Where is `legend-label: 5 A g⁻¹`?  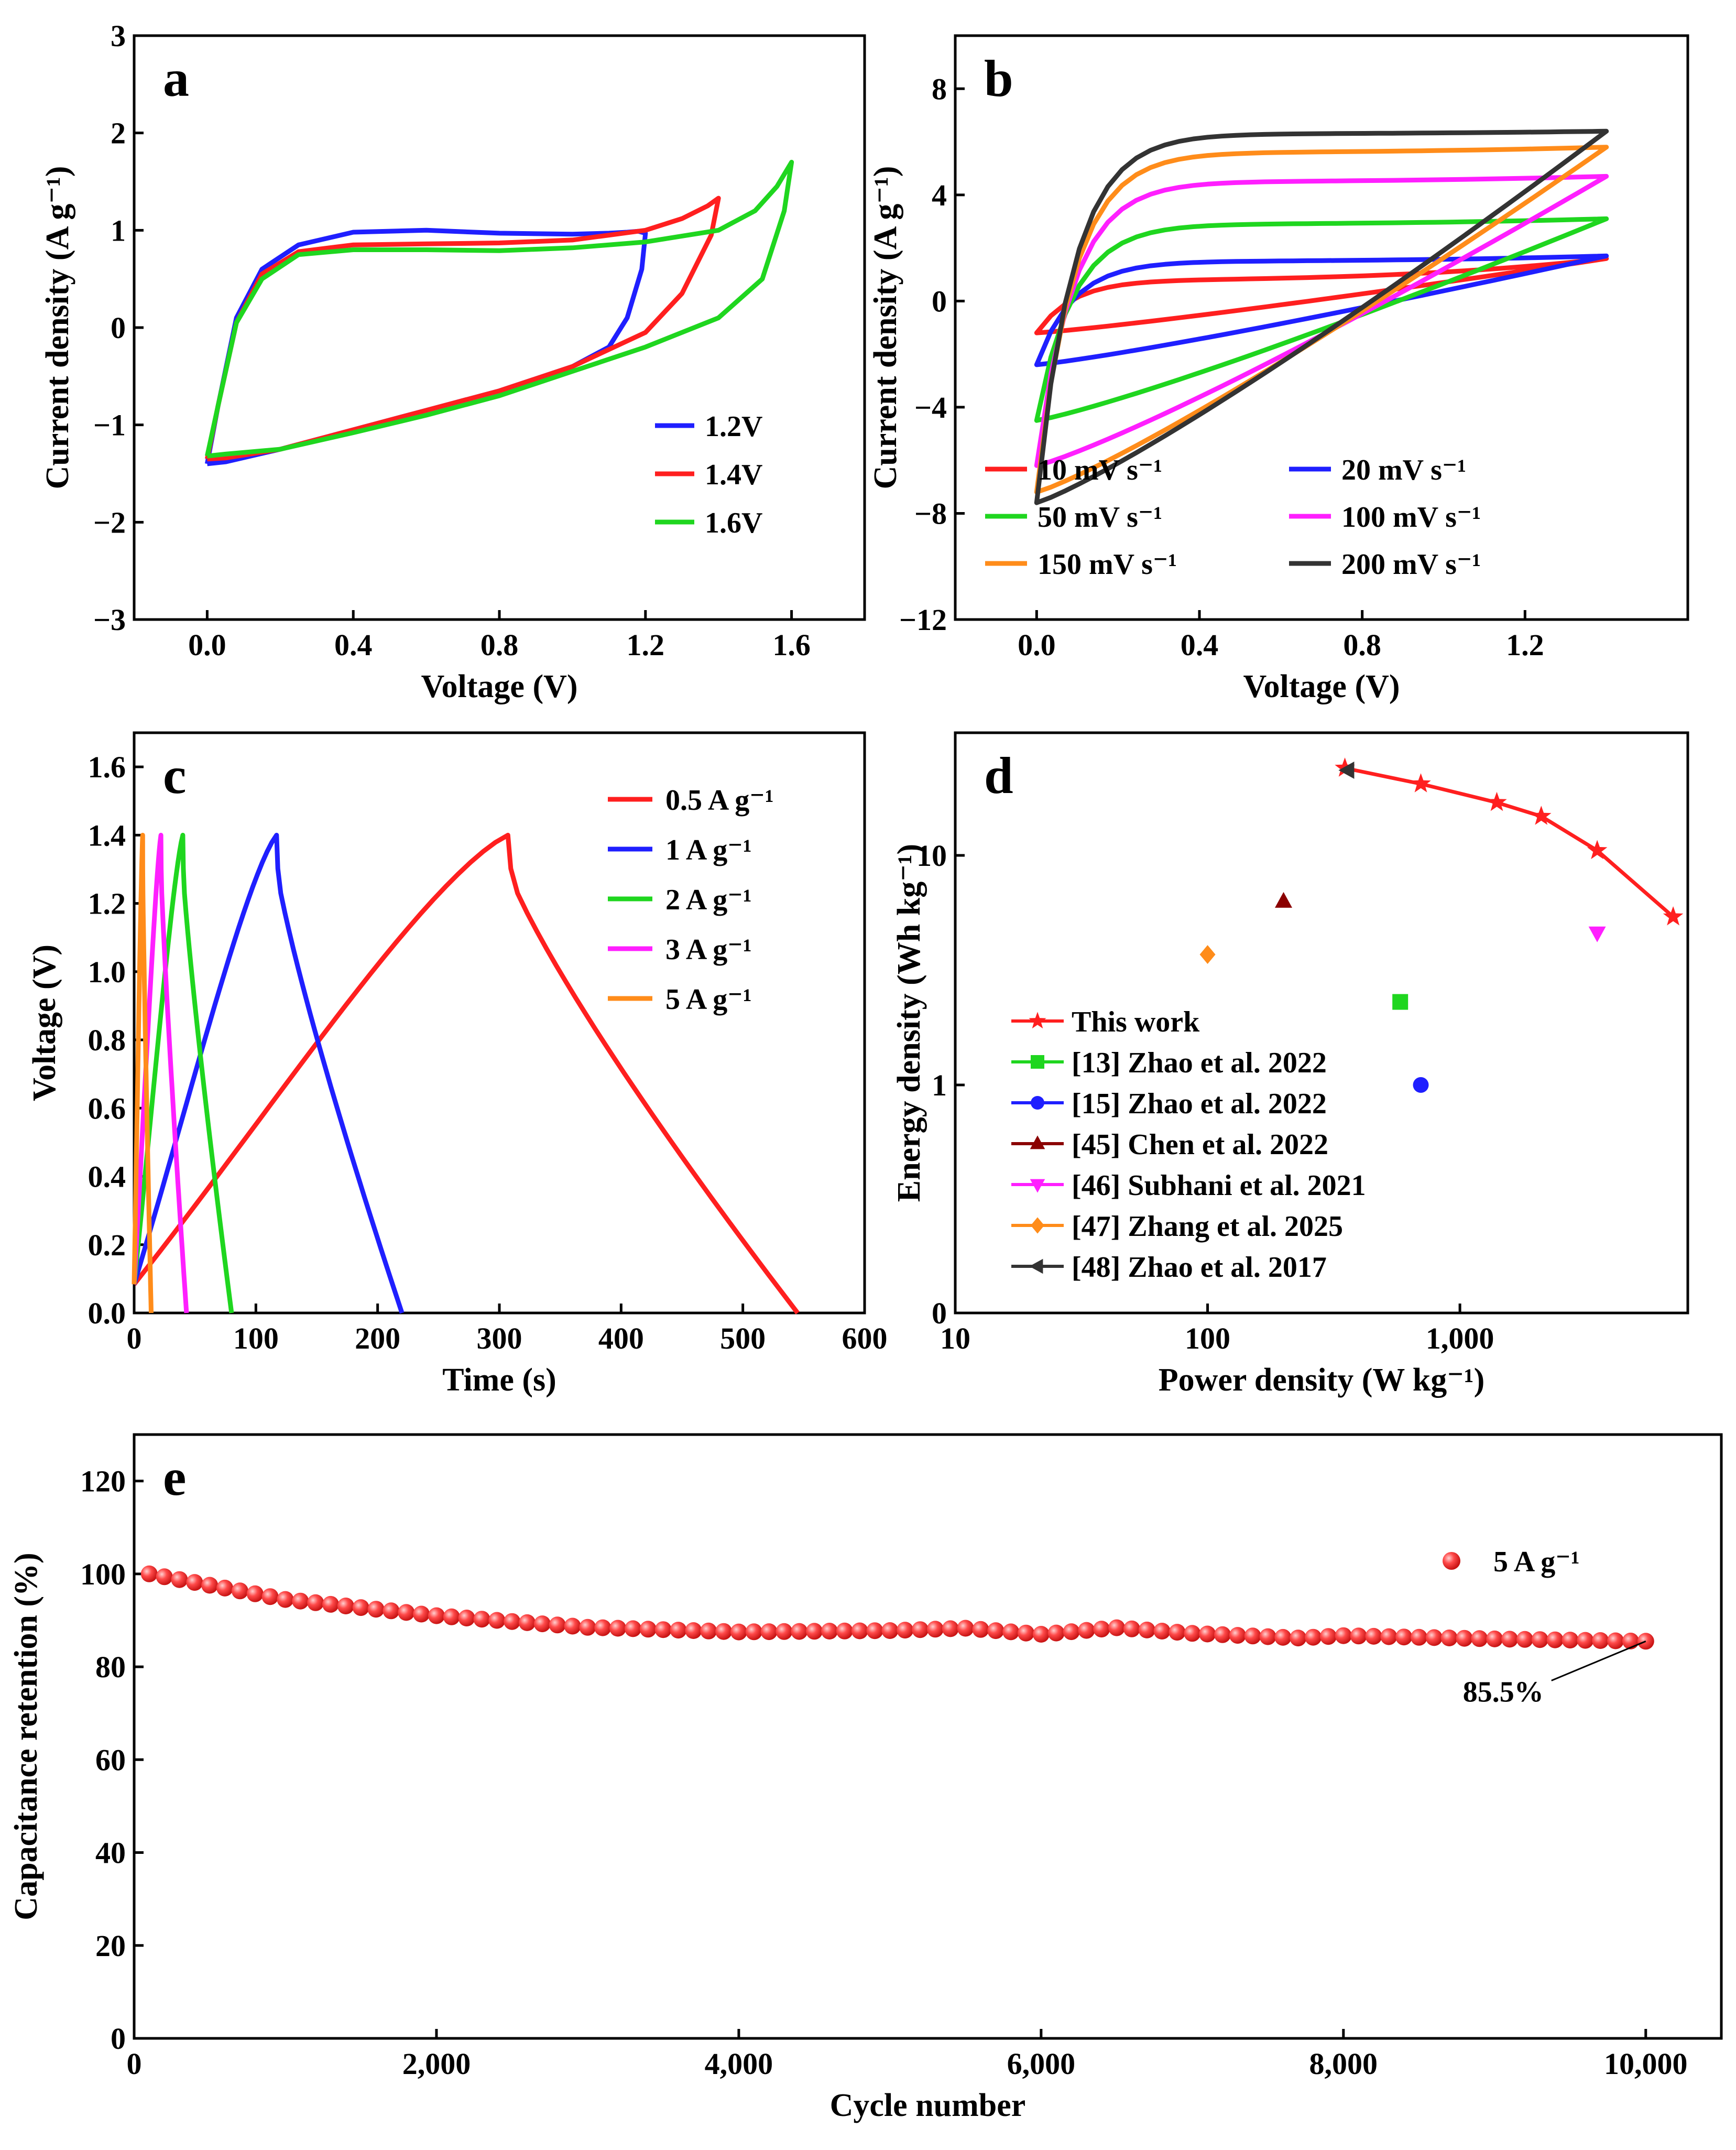 legend-label: 5 A g⁻¹ is located at coordinates (708, 1000).